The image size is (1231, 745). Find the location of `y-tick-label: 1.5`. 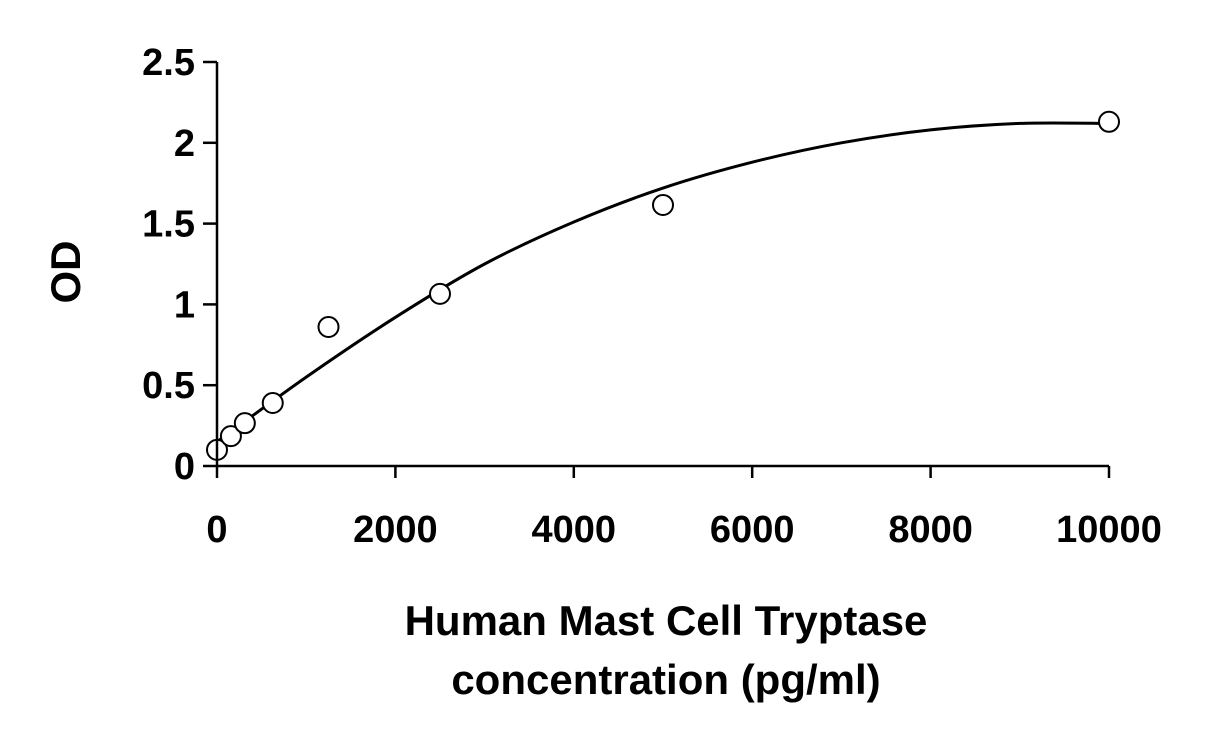

y-tick-label: 1.5 is located at coordinates (168, 225).